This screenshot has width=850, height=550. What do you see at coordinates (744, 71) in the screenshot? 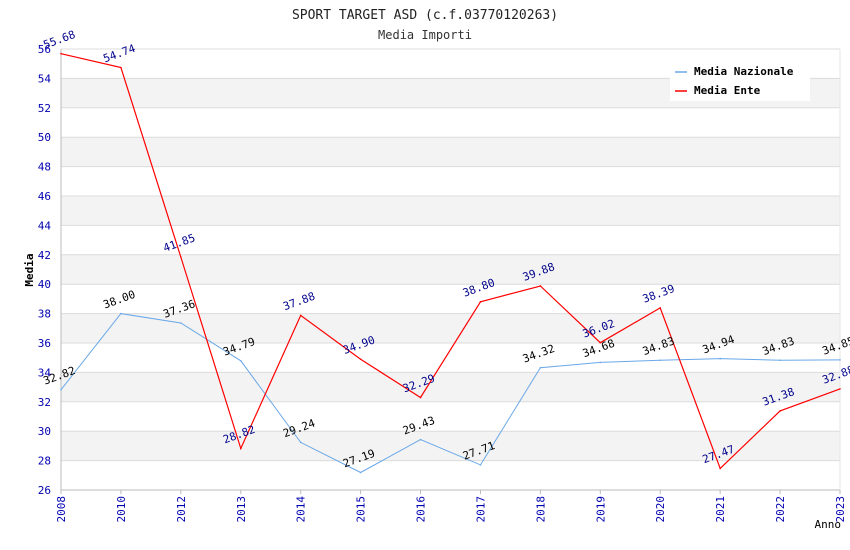
I see `legend-label-nazionale: Media Nazionale` at bounding box center [744, 71].